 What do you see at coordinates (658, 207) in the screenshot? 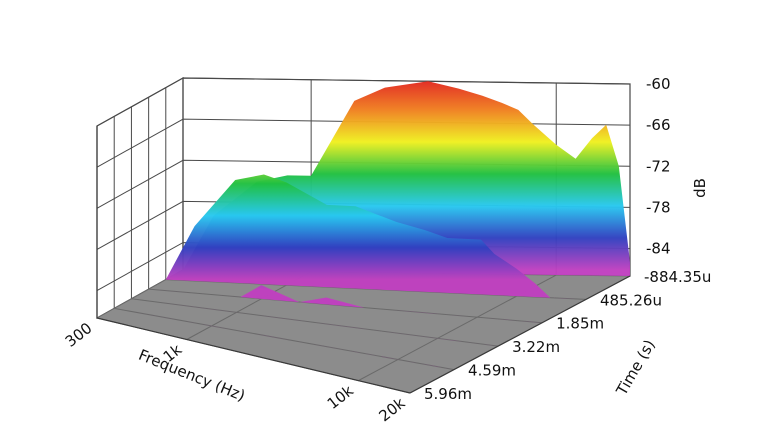
I see `z-tick-label: -78` at bounding box center [658, 207].